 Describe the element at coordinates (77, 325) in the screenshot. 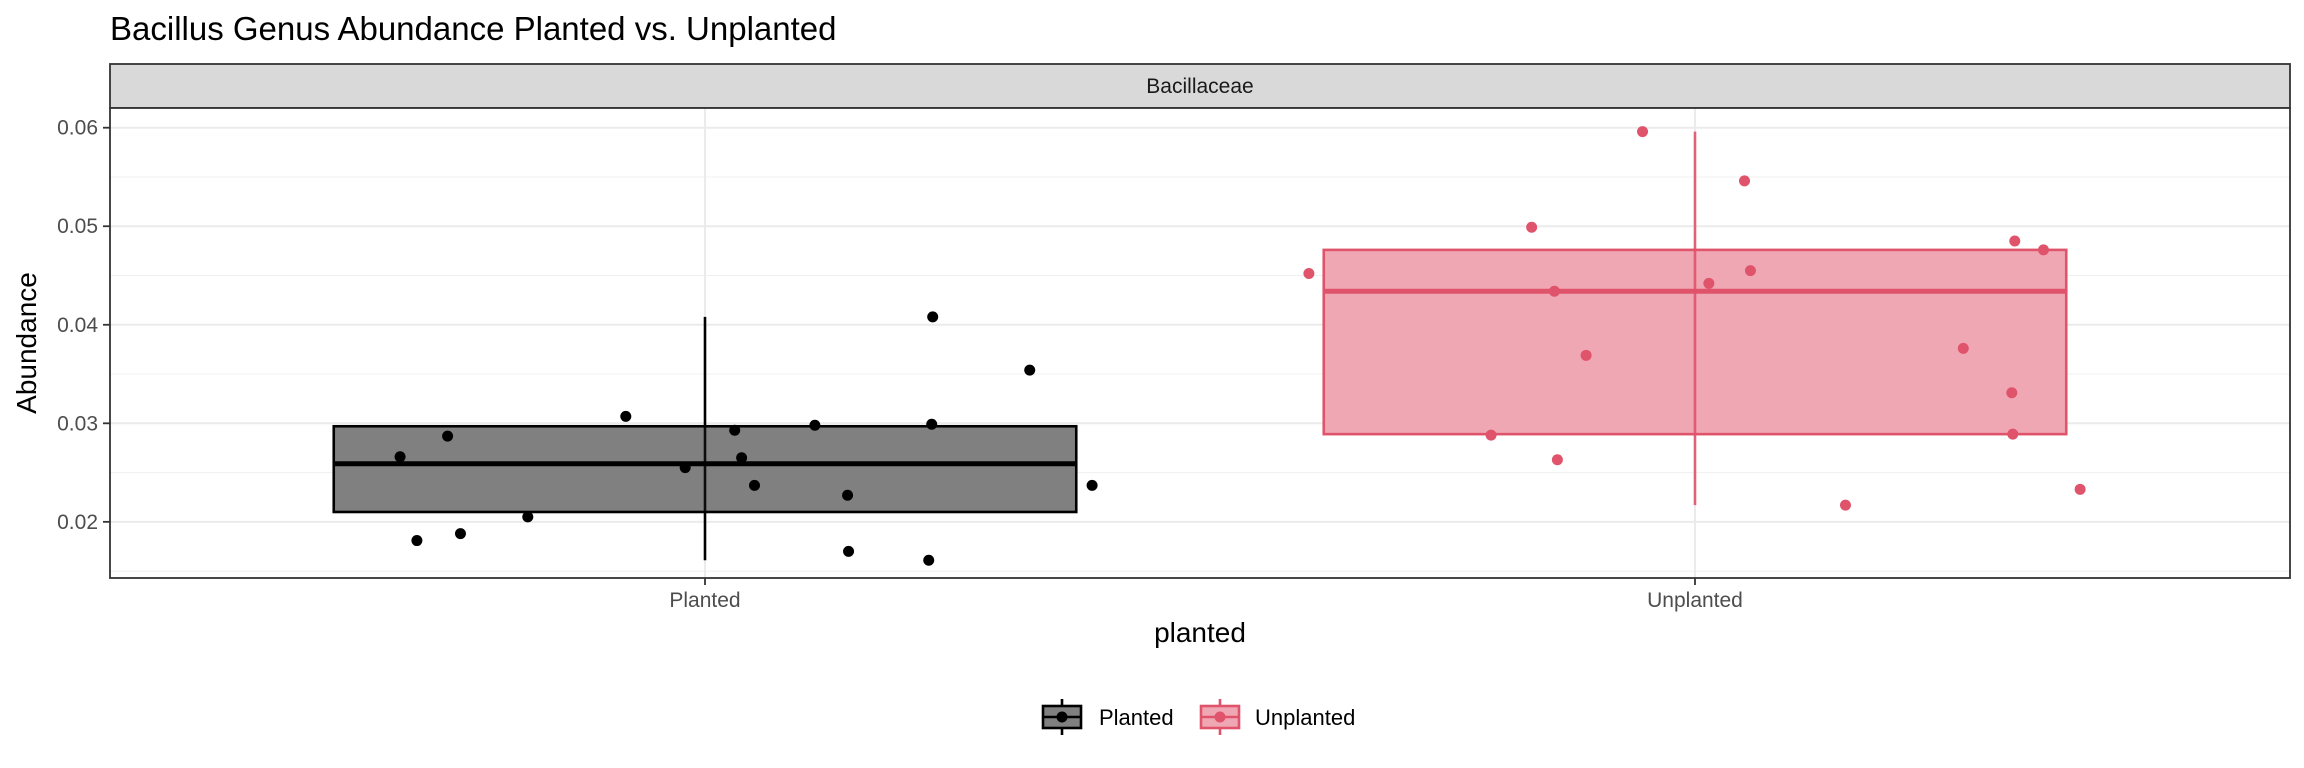

I see `y-tick-label: 0.04` at that location.